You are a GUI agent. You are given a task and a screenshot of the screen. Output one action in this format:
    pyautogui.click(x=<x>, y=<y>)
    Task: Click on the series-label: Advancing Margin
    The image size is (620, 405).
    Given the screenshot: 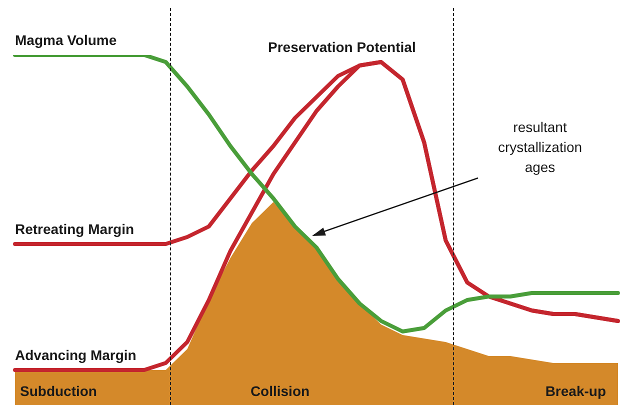 What is the action you would take?
    pyautogui.click(x=75, y=355)
    